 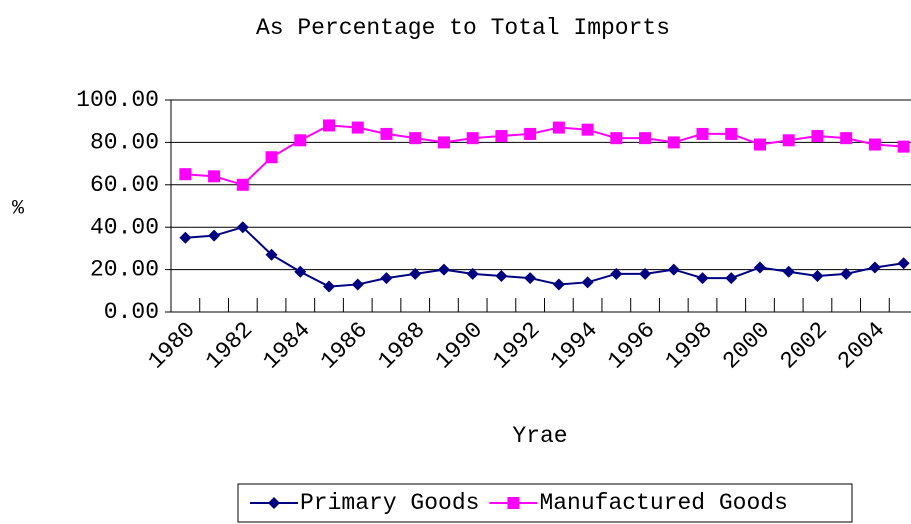 I want to click on y-tick-label: 40.00, so click(x=124, y=227).